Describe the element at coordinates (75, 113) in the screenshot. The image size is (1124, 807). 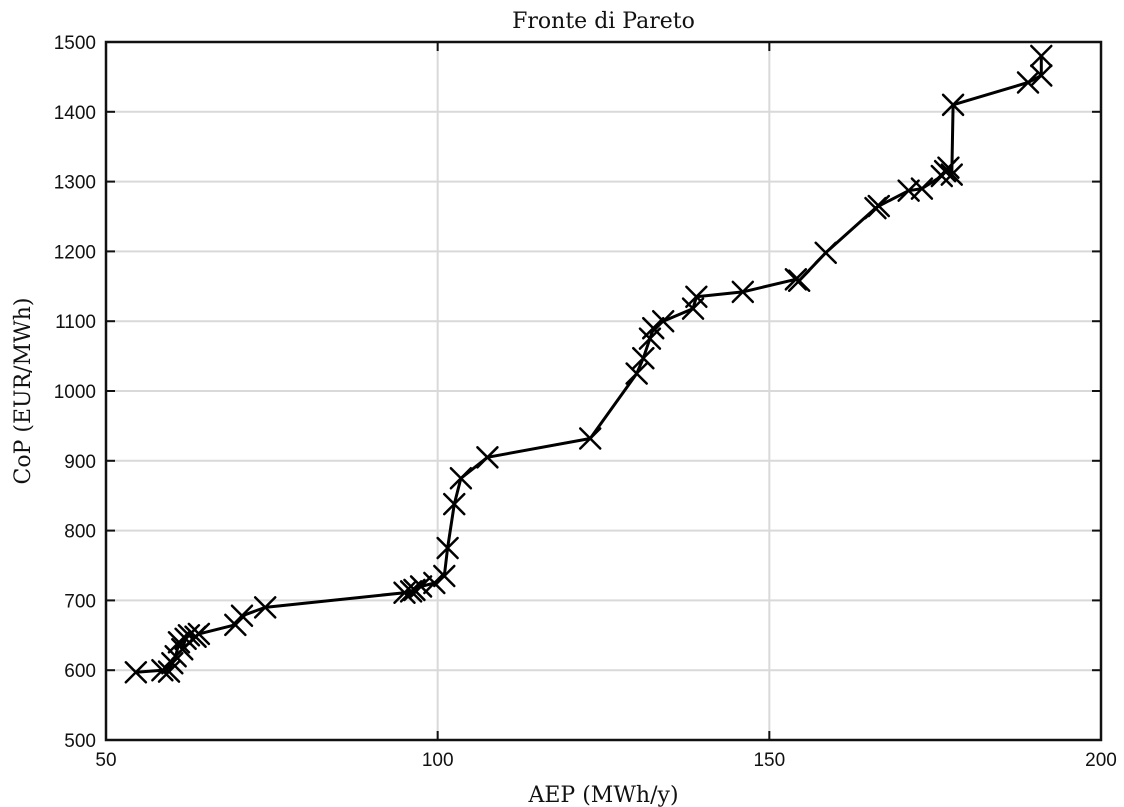
I see `y-tick-label: 1400` at that location.